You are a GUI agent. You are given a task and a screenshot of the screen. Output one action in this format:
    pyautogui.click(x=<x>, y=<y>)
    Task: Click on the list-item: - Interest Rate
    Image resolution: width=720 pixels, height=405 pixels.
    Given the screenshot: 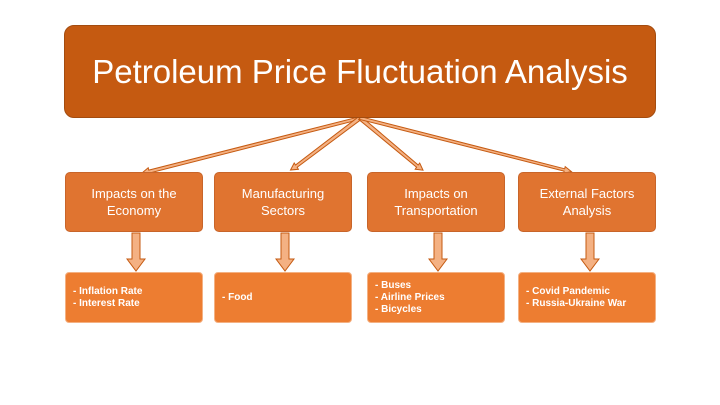 What is the action you would take?
    pyautogui.click(x=106, y=303)
    